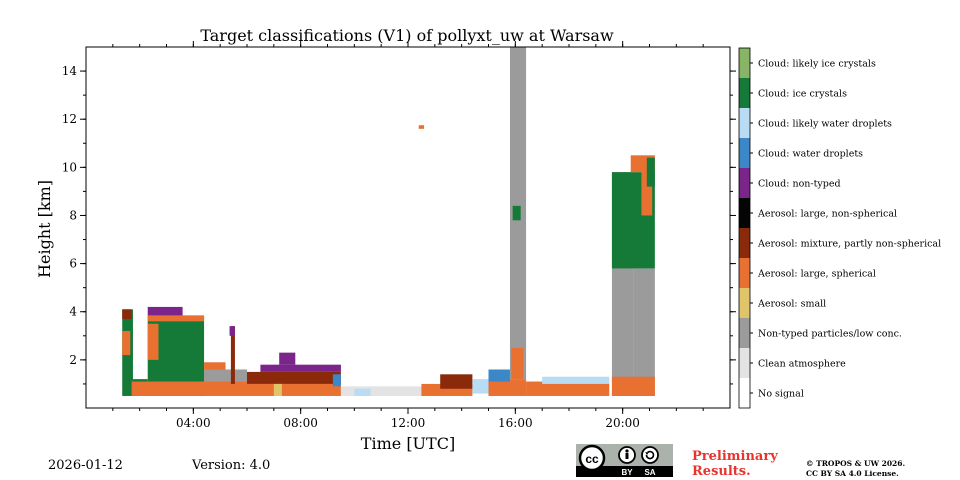 The width and height of the screenshot is (960, 480). Describe the element at coordinates (69, 167) in the screenshot. I see `y-tick-label: 10` at that location.